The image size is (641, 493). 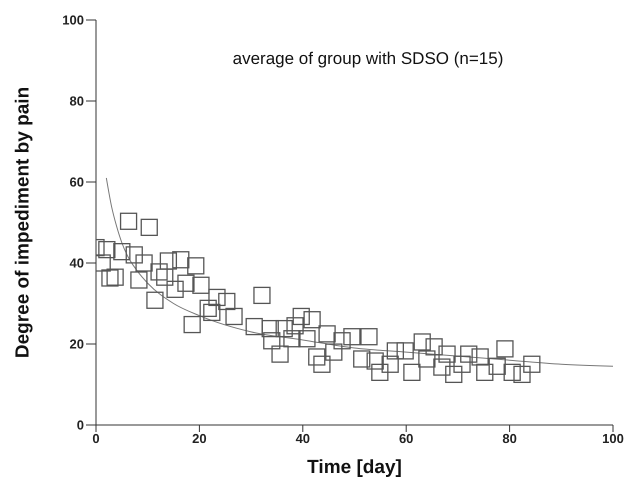 What do you see at coordinates (199, 438) in the screenshot?
I see `x-tick-label: 20` at bounding box center [199, 438].